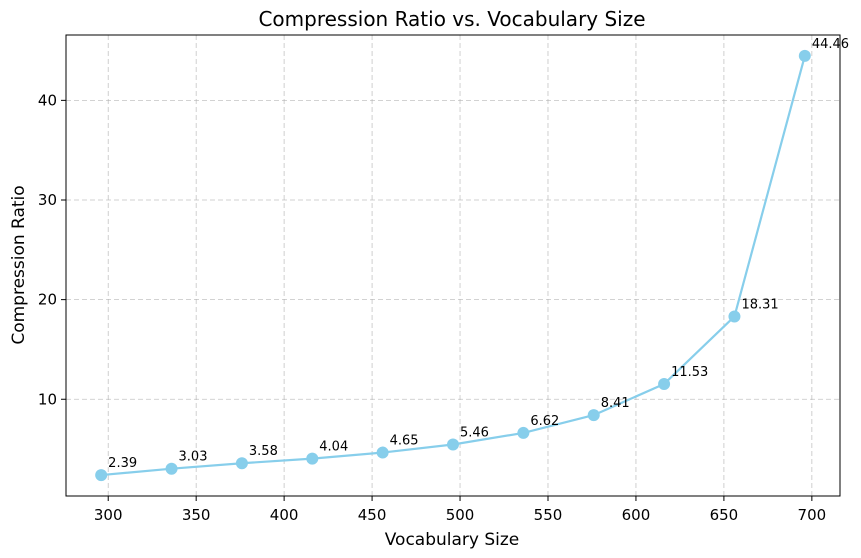 The image size is (861, 558). I want to click on x-tick-label: 450, so click(372, 515).